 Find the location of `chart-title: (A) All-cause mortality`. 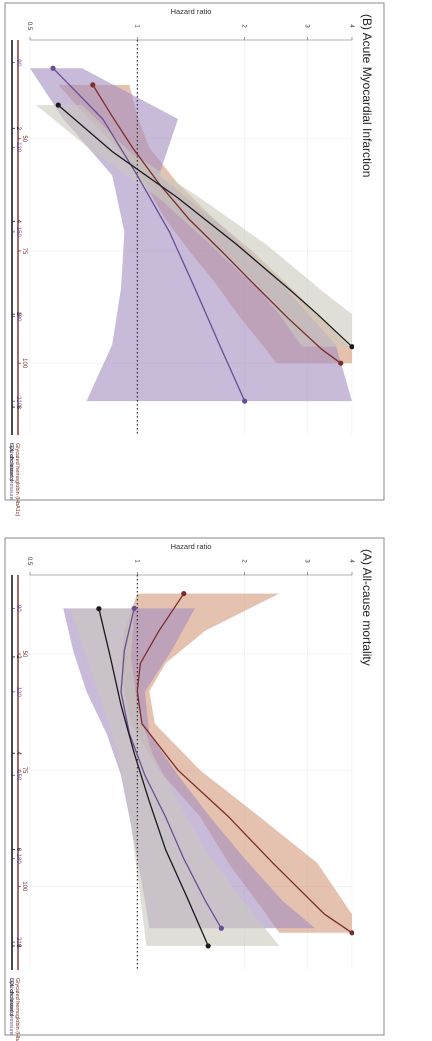

chart-title: (A) All-cause mortality is located at coordinates (367, 607).